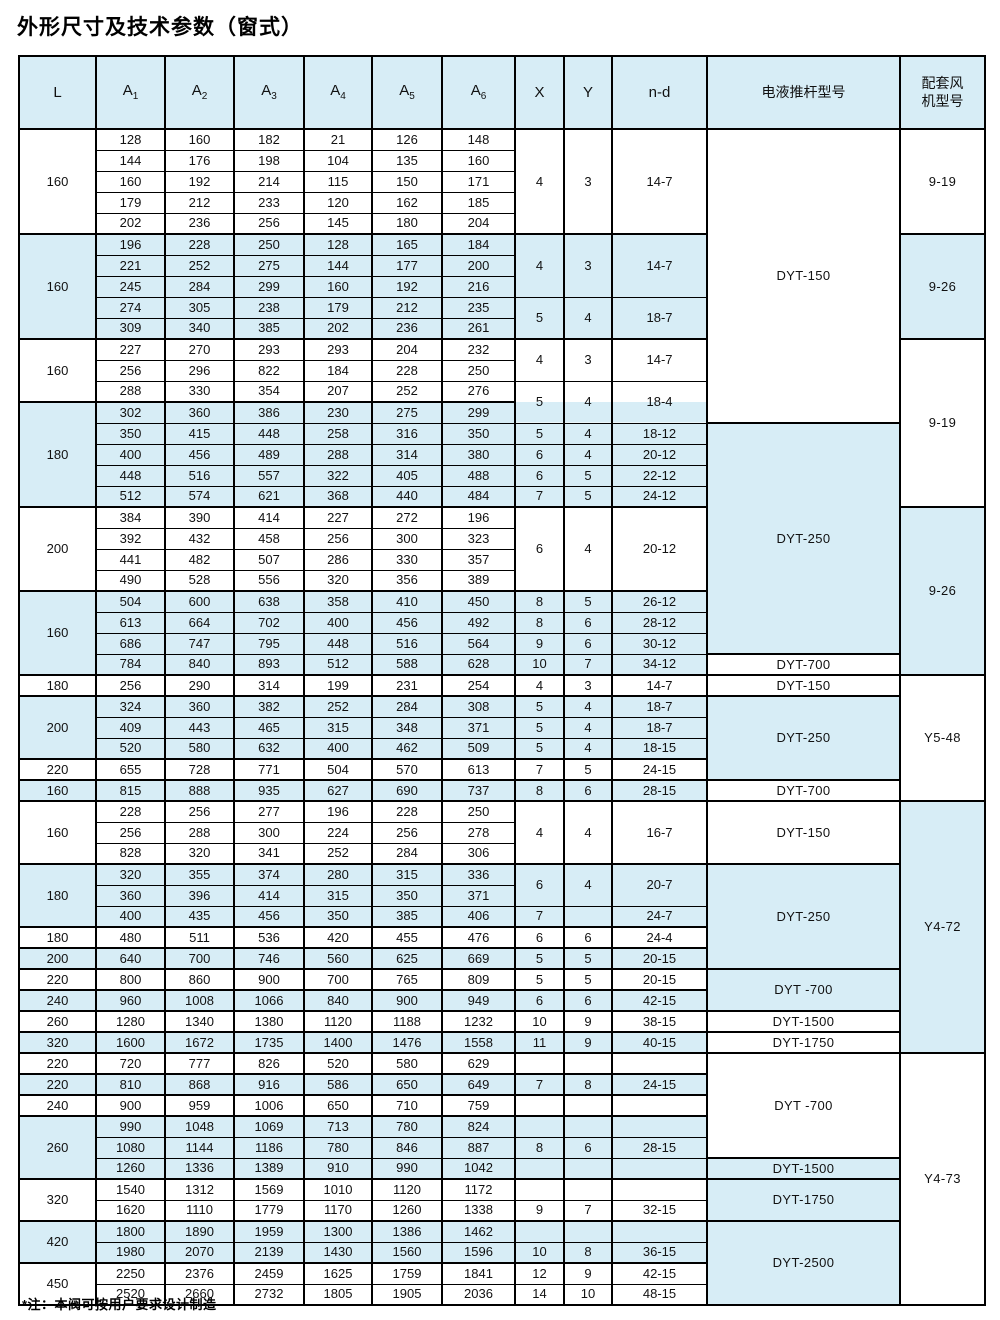 This screenshot has height=1320, width=1000. Describe the element at coordinates (199, 1210) in the screenshot. I see `dim-cell: 1110` at that location.